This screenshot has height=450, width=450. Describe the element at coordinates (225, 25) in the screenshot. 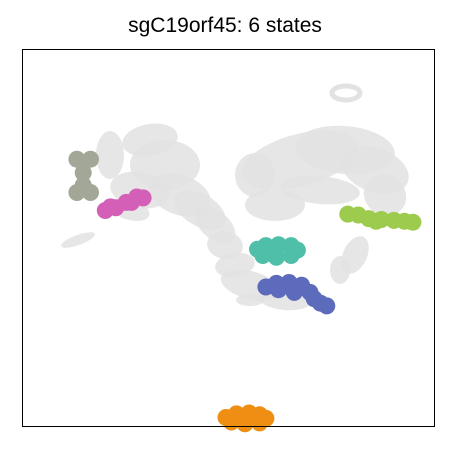

I see `chart-title: sgC19orf45: 6 states` at that location.